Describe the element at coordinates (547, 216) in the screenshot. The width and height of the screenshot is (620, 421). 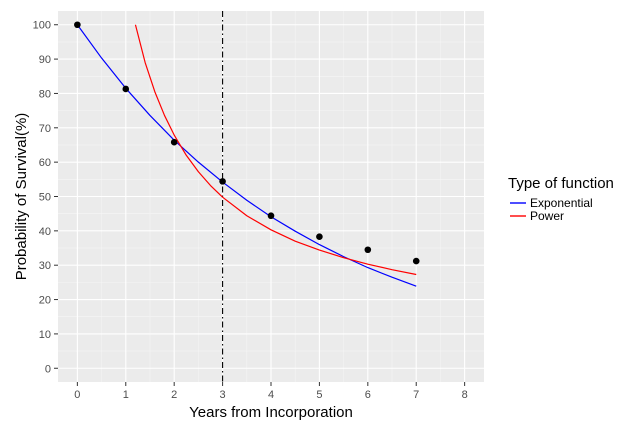
I see `legend-label-power: Power` at that location.